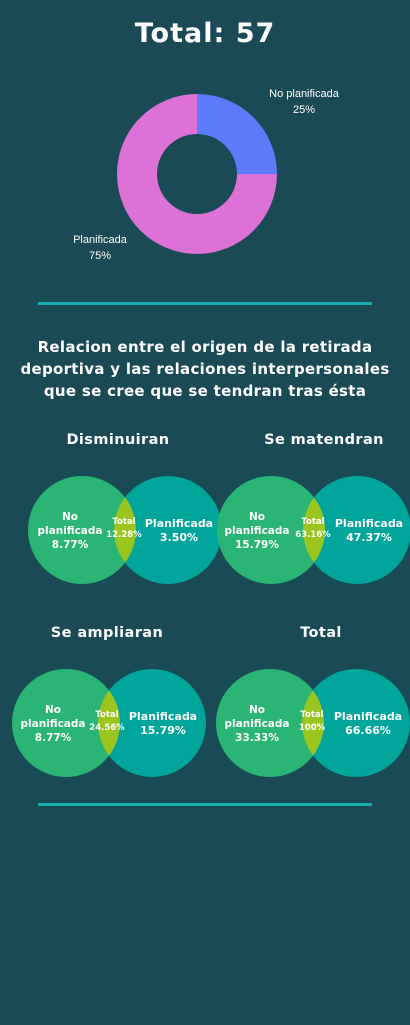 The height and width of the screenshot is (1025, 410). Describe the element at coordinates (304, 94) in the screenshot. I see `slice-name: No planificada` at that location.